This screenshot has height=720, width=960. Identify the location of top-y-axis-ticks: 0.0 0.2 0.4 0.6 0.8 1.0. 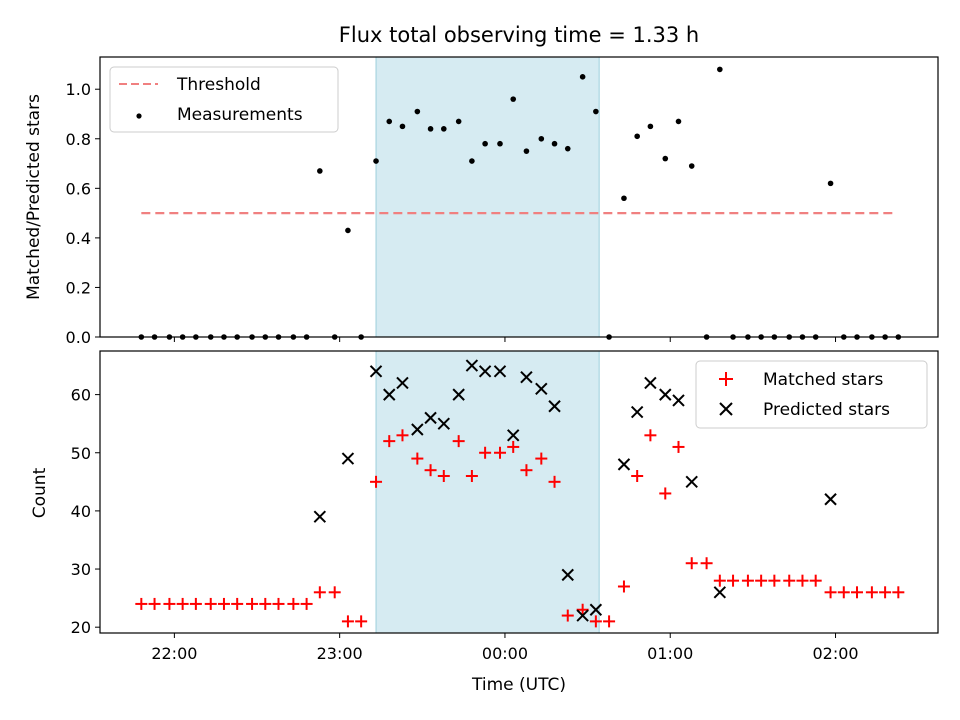
(83, 213).